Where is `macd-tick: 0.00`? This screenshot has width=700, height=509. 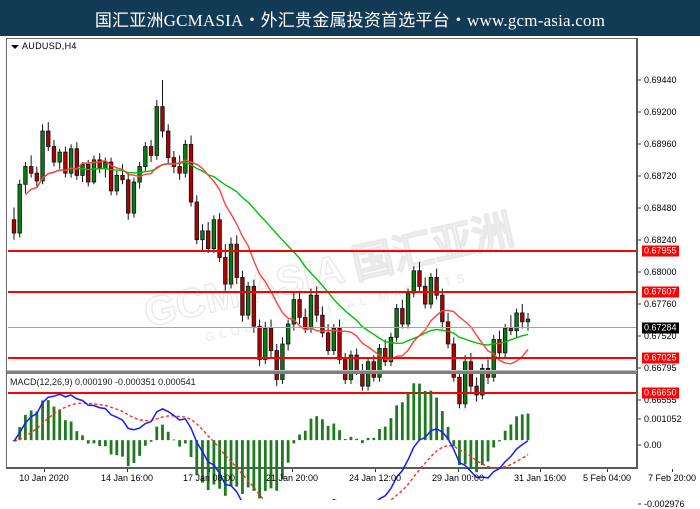
macd-tick: 0.00 is located at coordinates (650, 445).